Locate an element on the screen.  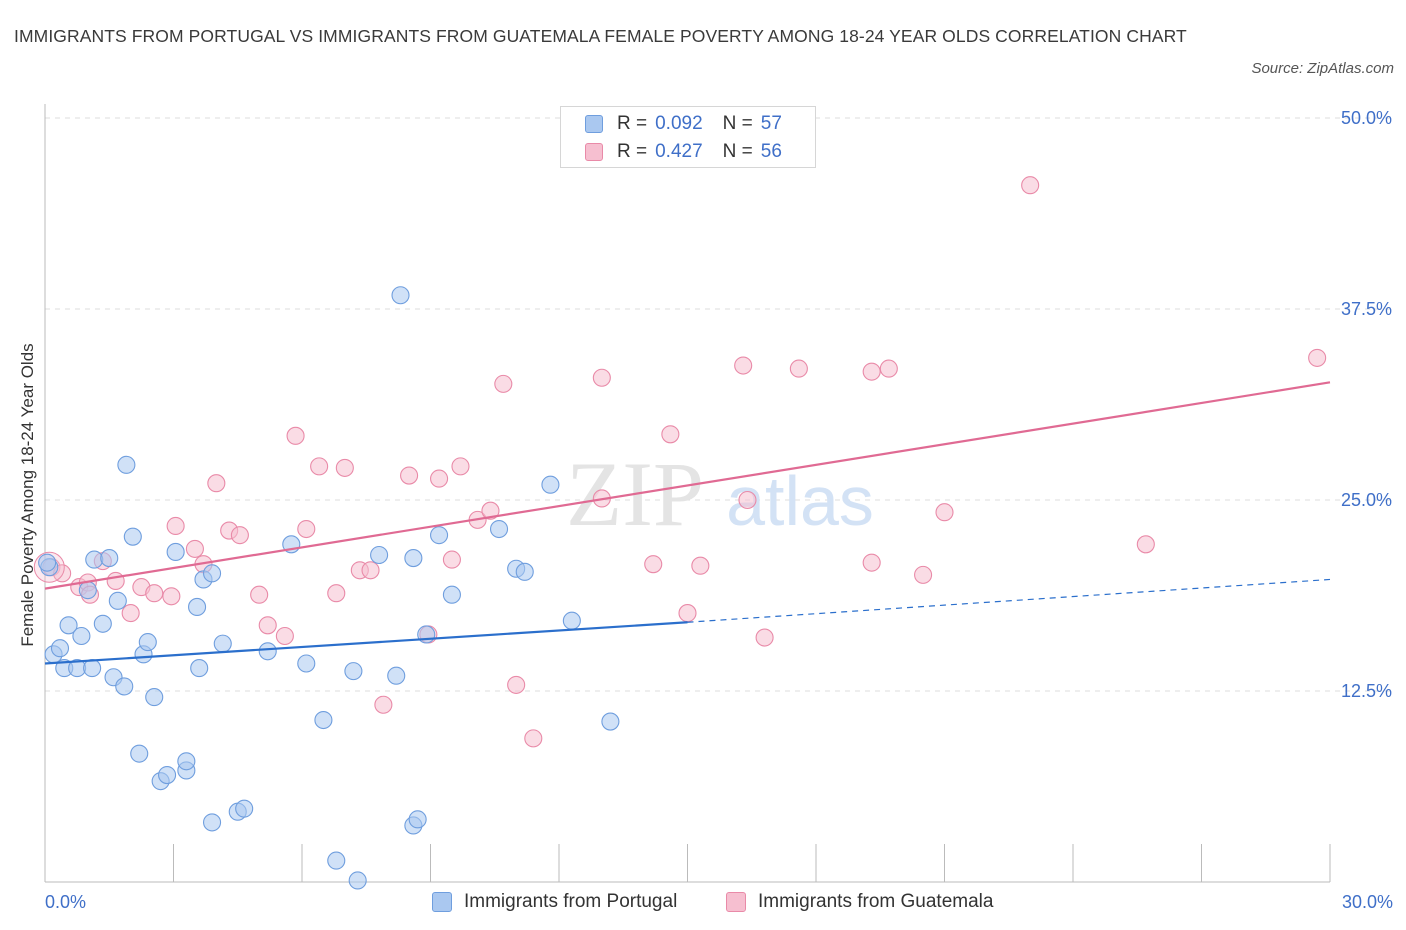
x-tick-label: 30.0% is located at coordinates (1367, 902).